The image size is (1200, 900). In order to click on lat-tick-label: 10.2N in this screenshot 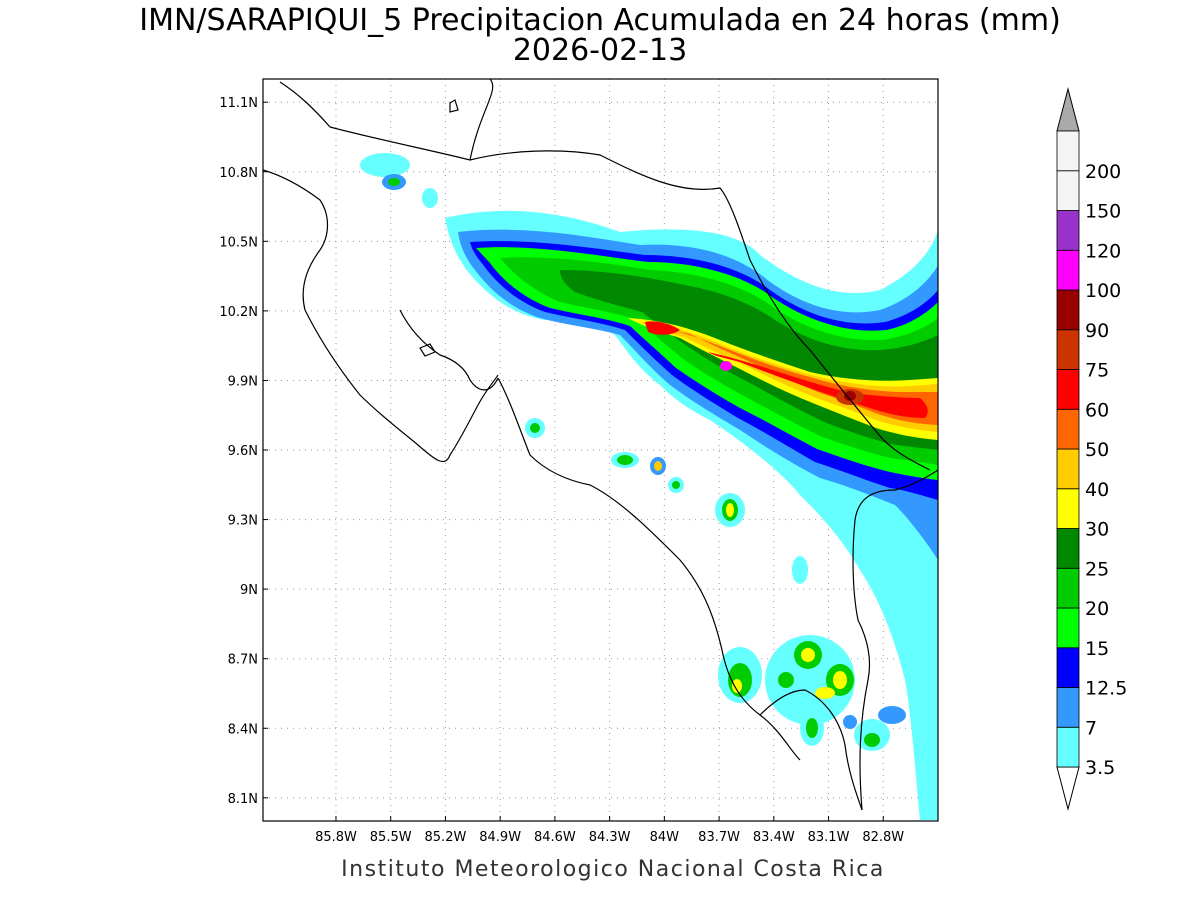, I will do `click(238, 312)`.